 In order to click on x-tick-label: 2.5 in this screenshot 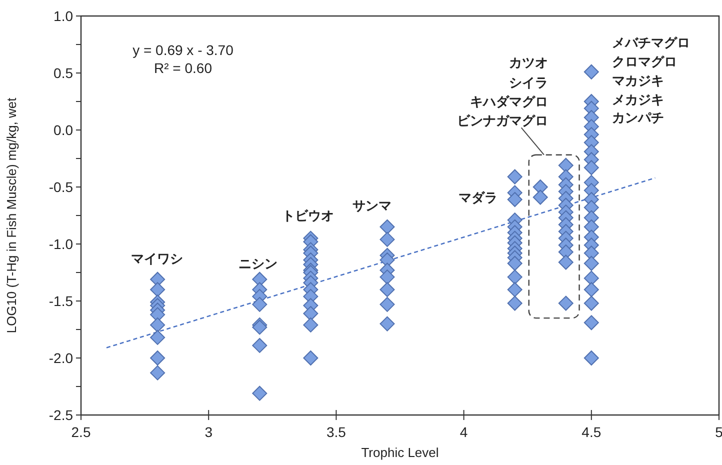, I will do `click(81, 432)`.